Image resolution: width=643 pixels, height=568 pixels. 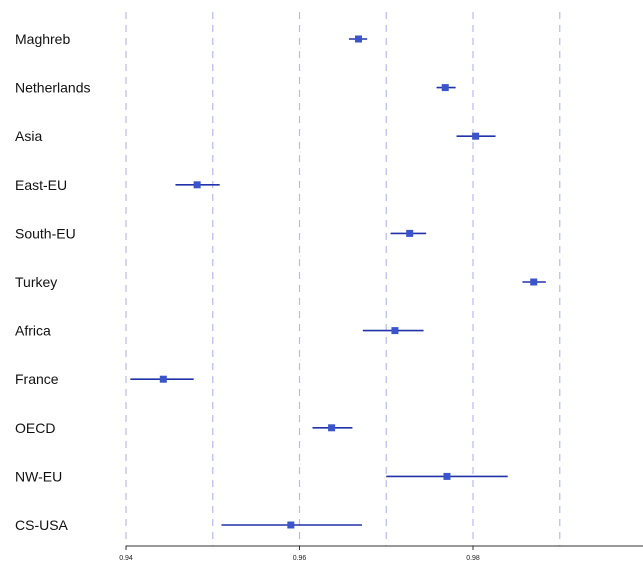 What do you see at coordinates (37, 379) in the screenshot?
I see `category-label: France` at bounding box center [37, 379].